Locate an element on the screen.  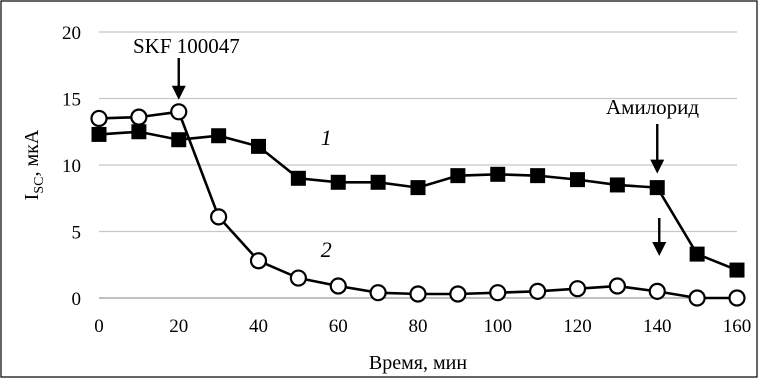
y-axis-title-sub: SC is located at coordinates (39, 185).